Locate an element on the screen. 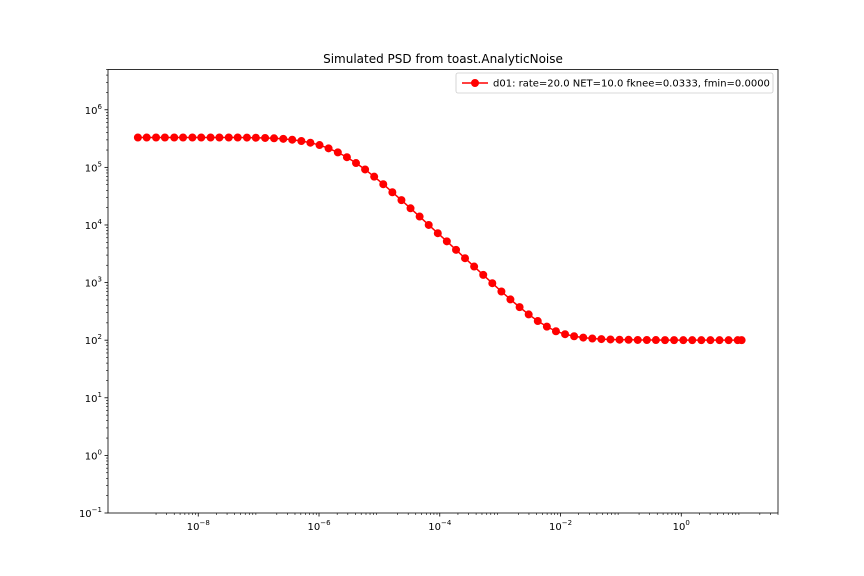 This screenshot has height=576, width=864. x-tick-label: 10⁻² is located at coordinates (560, 526).